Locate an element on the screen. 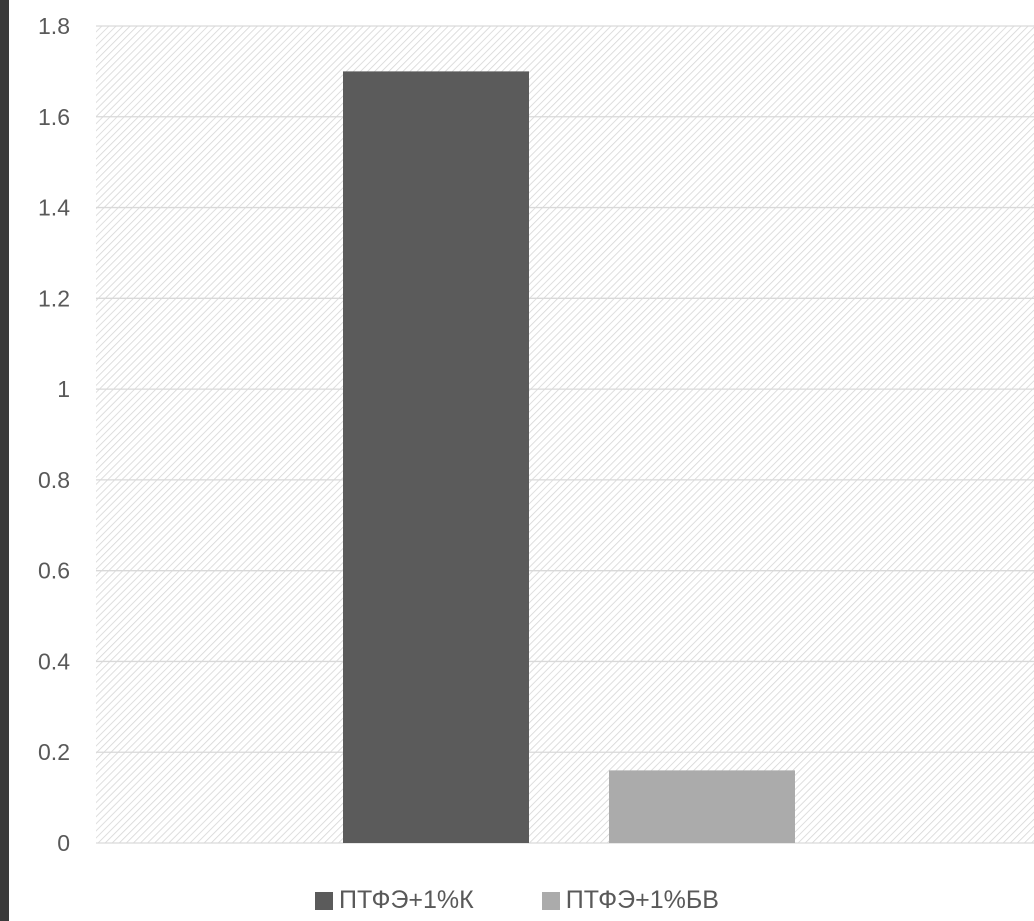  legend: ПТФЭ+1%К ПТФЭ+1%БВ is located at coordinates (517, 900).